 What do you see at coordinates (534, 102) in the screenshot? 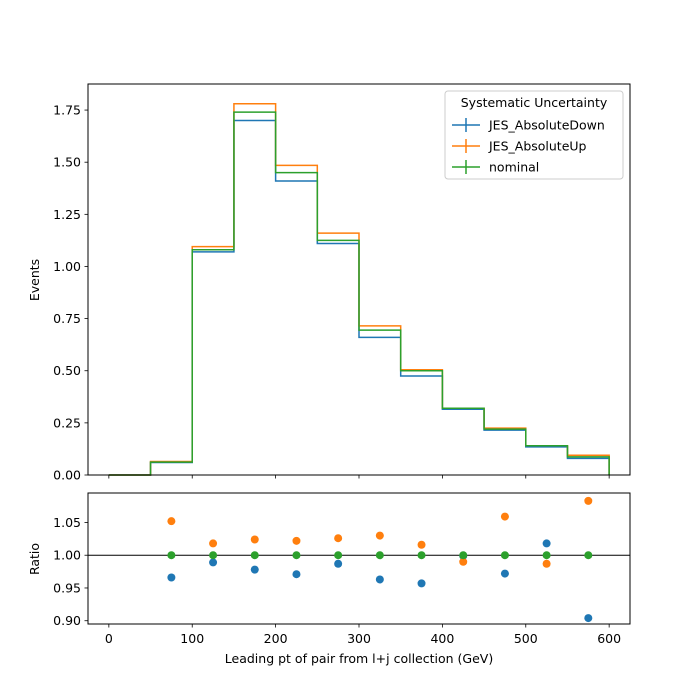
I see `legend-title: Systematic Uncertainty` at bounding box center [534, 102].